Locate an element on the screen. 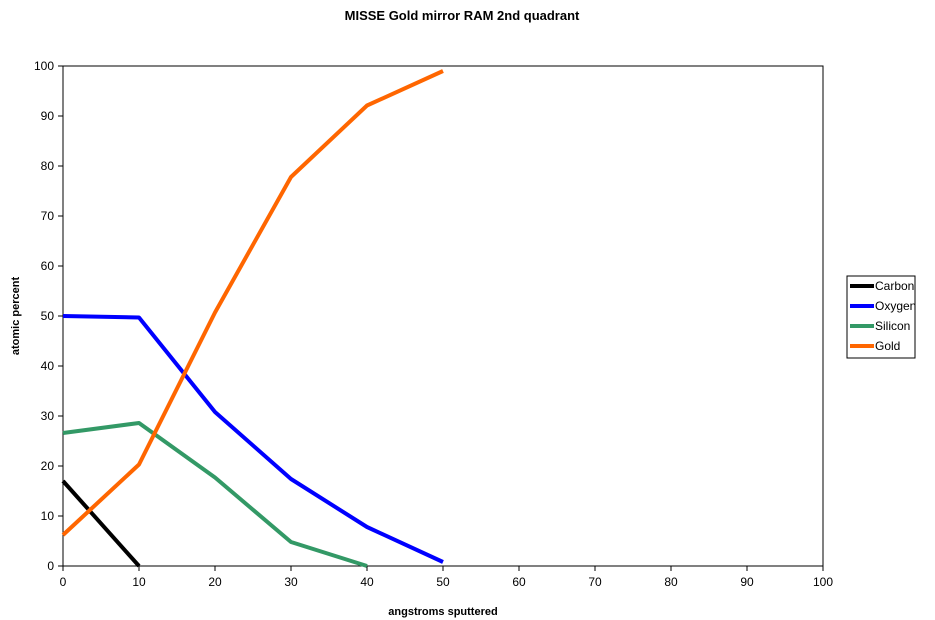 The width and height of the screenshot is (935, 620). y-tick-label: 60 is located at coordinates (48, 266).